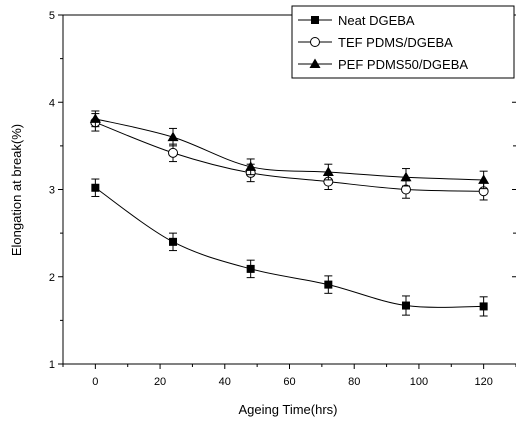 This screenshot has width=516, height=424. Describe the element at coordinates (95, 382) in the screenshot. I see `x-tick-label: 0` at that location.